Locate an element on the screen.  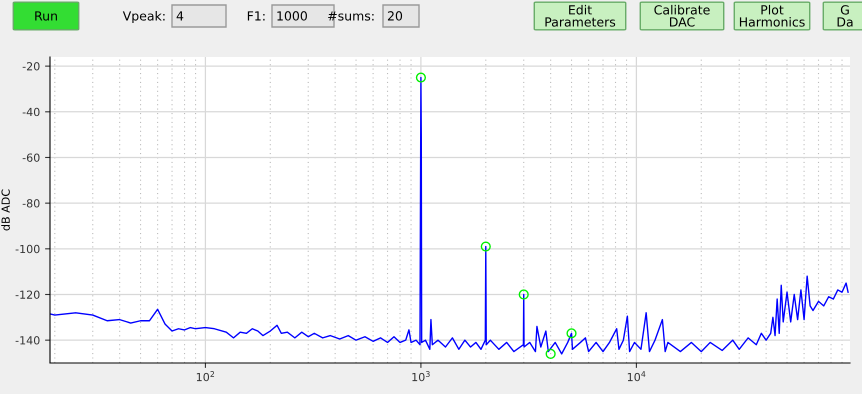
y-tick-label: -80 is located at coordinates (31, 203).